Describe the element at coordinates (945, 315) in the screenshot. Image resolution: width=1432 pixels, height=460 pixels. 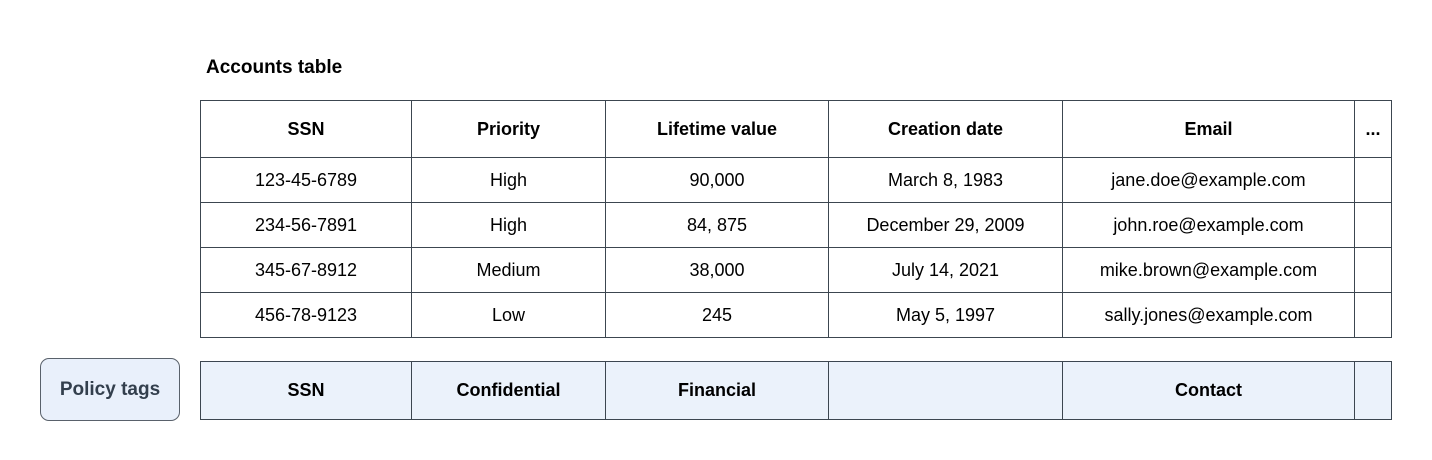
I see `cell-creation-date: May 5, 1997` at that location.